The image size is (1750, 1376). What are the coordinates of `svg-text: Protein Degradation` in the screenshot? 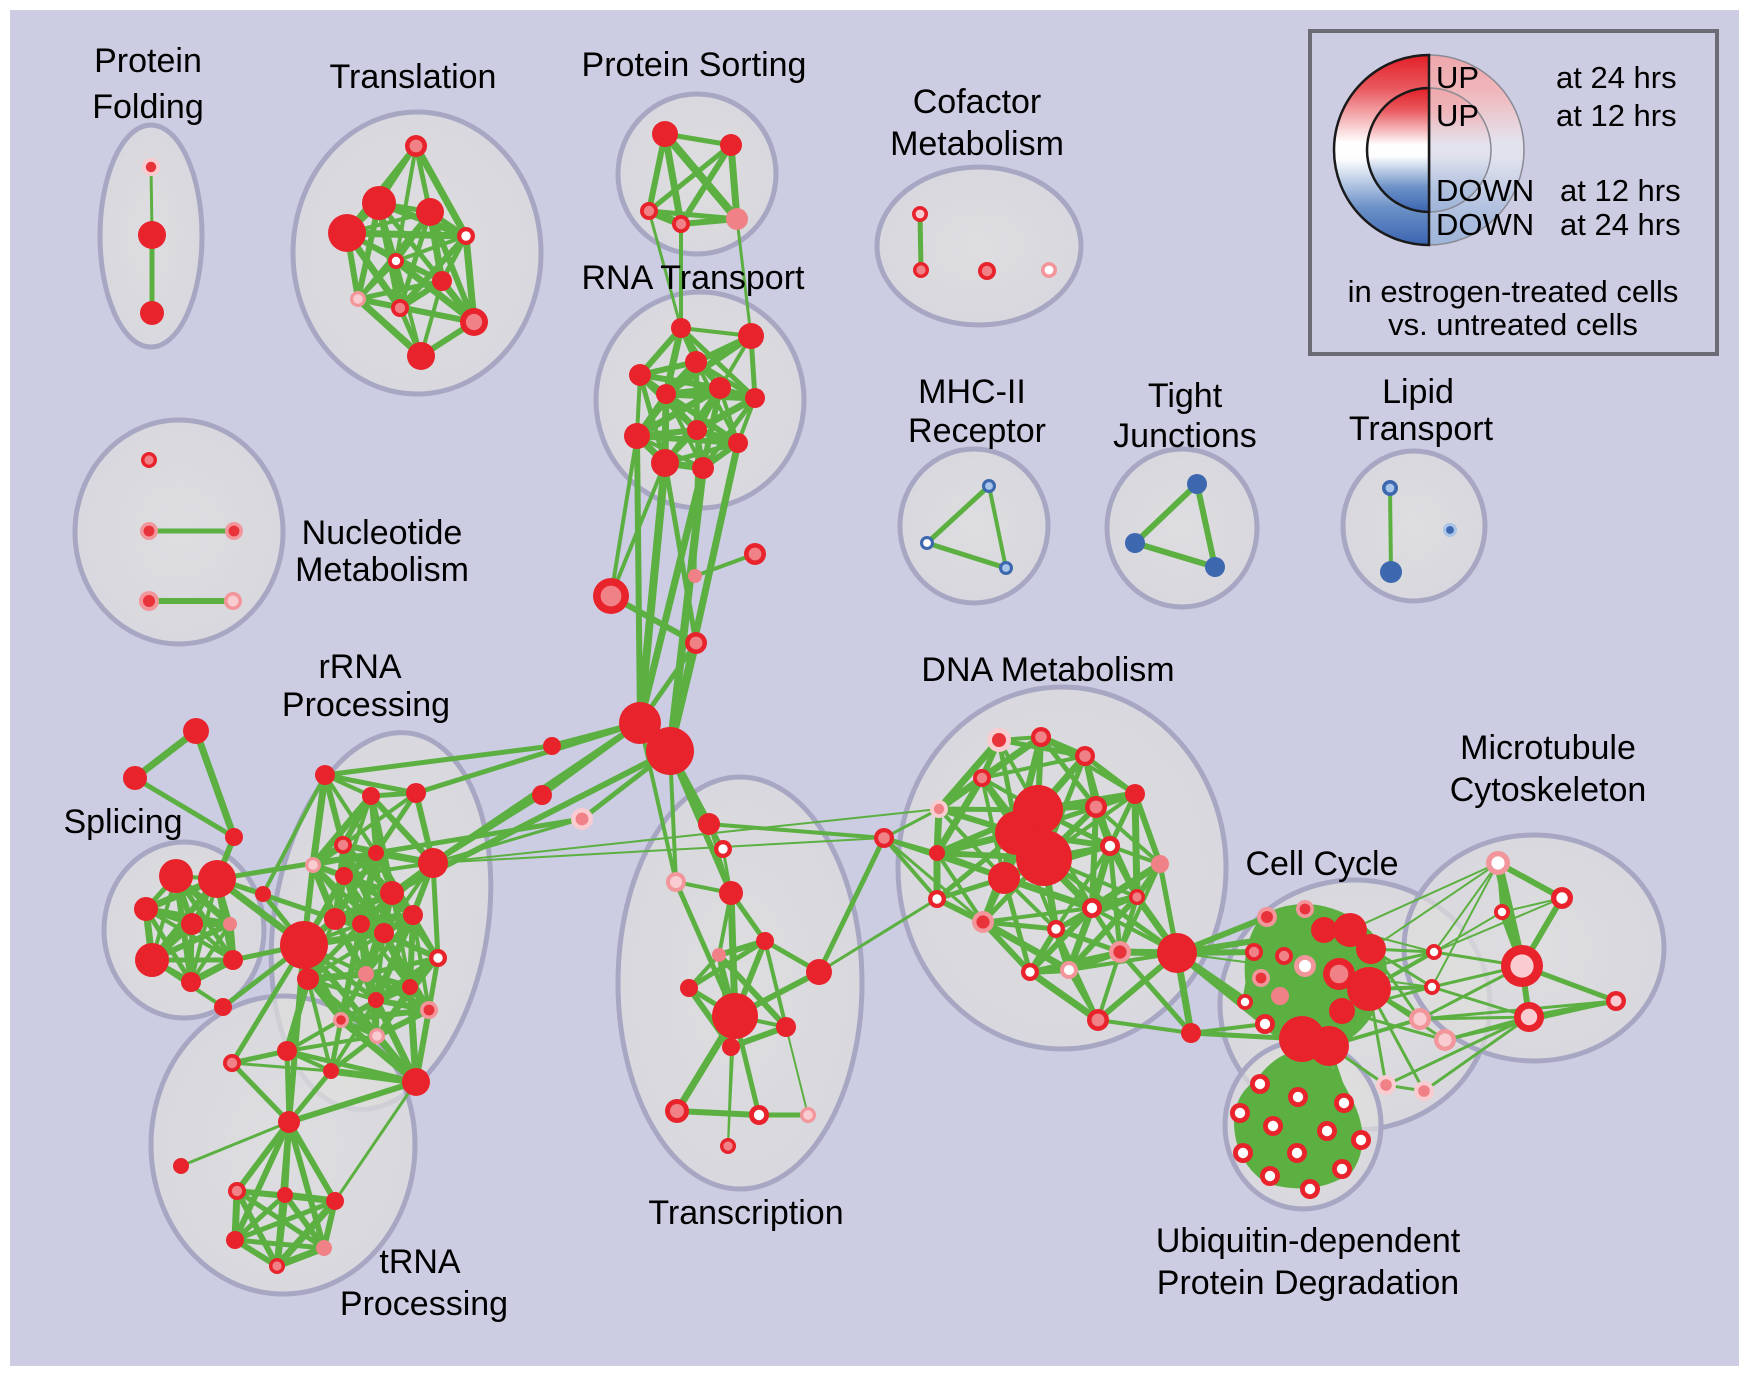 It's located at (1308, 1283).